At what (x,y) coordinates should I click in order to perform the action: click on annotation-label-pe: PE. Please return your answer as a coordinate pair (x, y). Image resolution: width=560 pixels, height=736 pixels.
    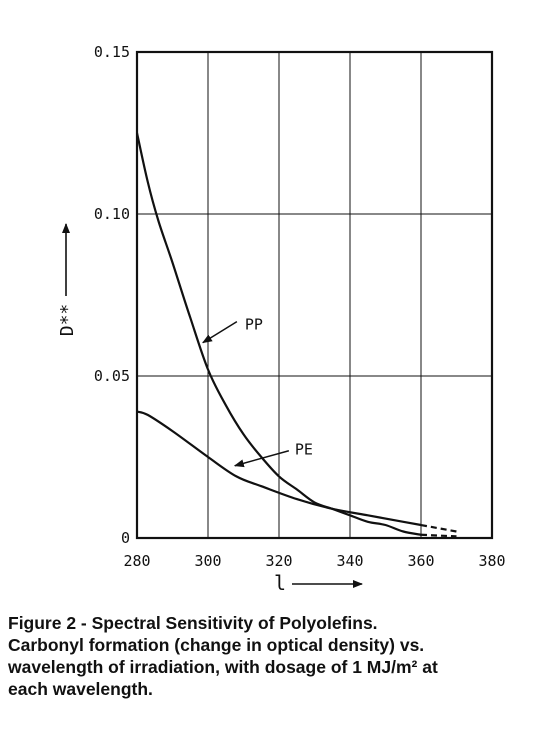
    Looking at the image, I should click on (304, 450).